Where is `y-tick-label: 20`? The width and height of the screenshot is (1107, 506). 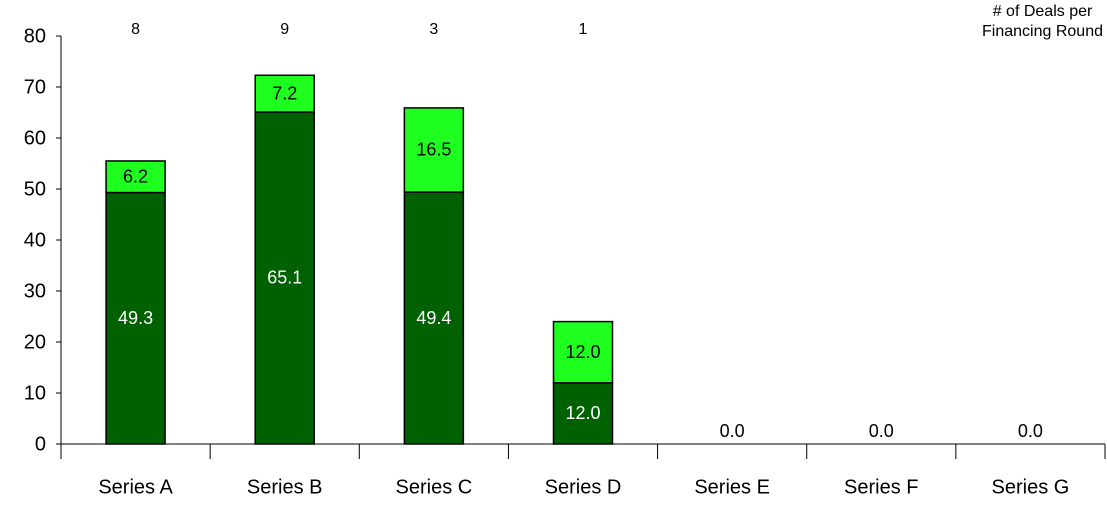
y-tick-label: 20 is located at coordinates (35, 342).